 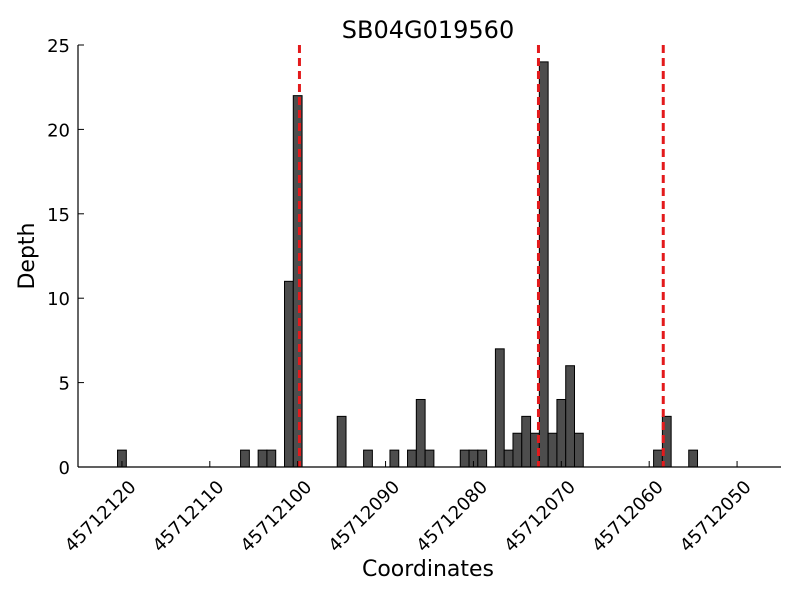 I want to click on y-tick-label: 15, so click(x=58, y=215).